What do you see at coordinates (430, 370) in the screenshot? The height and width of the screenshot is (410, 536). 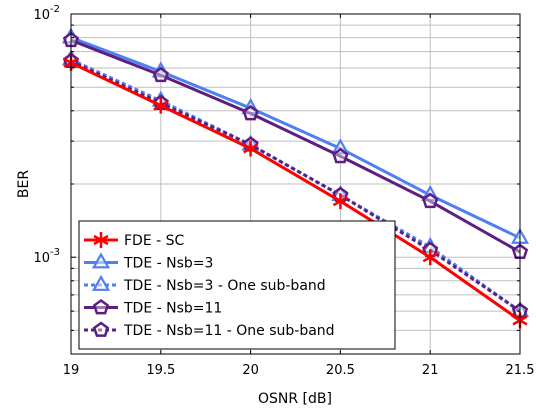 I see `x-tick-label: 21` at bounding box center [430, 370].